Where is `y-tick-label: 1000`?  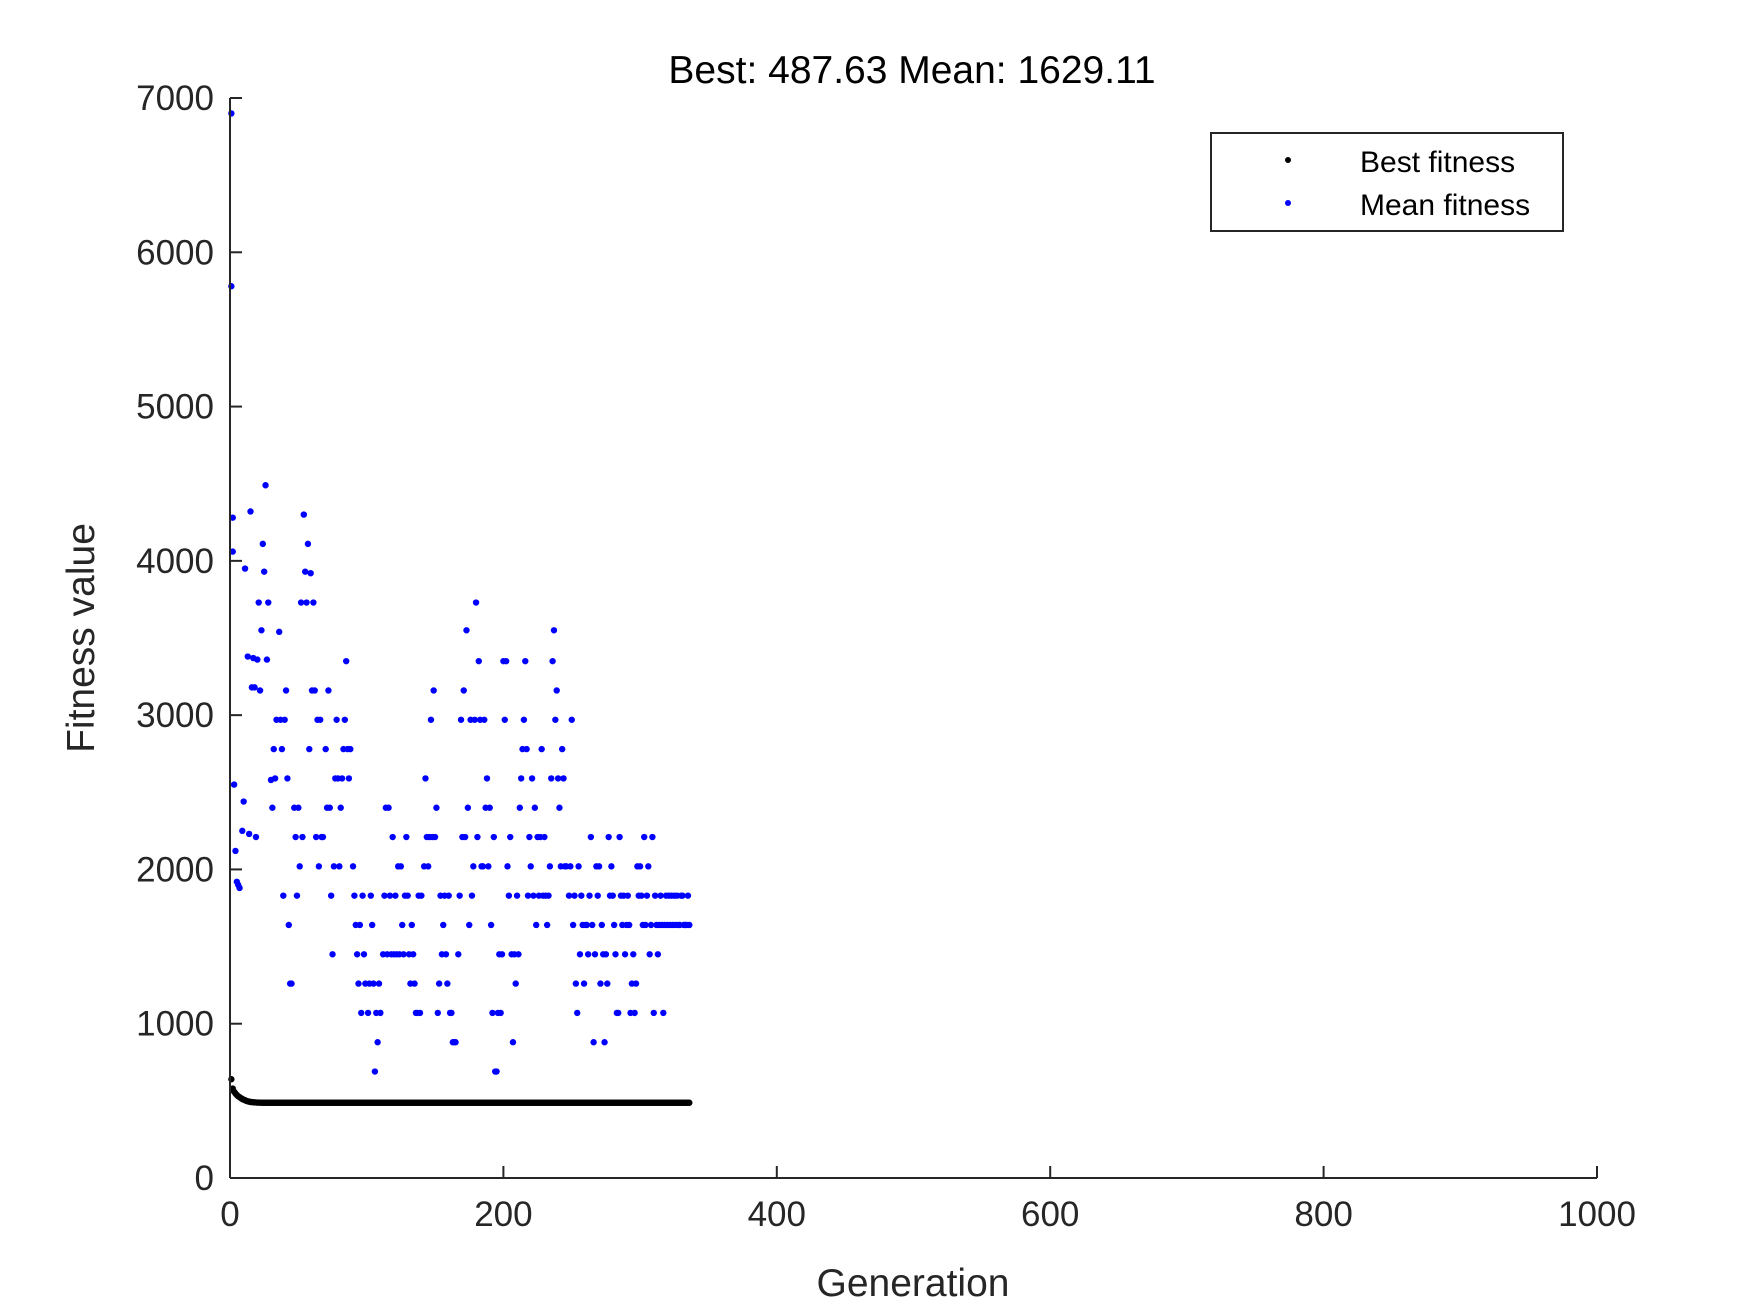
y-tick-label: 1000 is located at coordinates (175, 1024).